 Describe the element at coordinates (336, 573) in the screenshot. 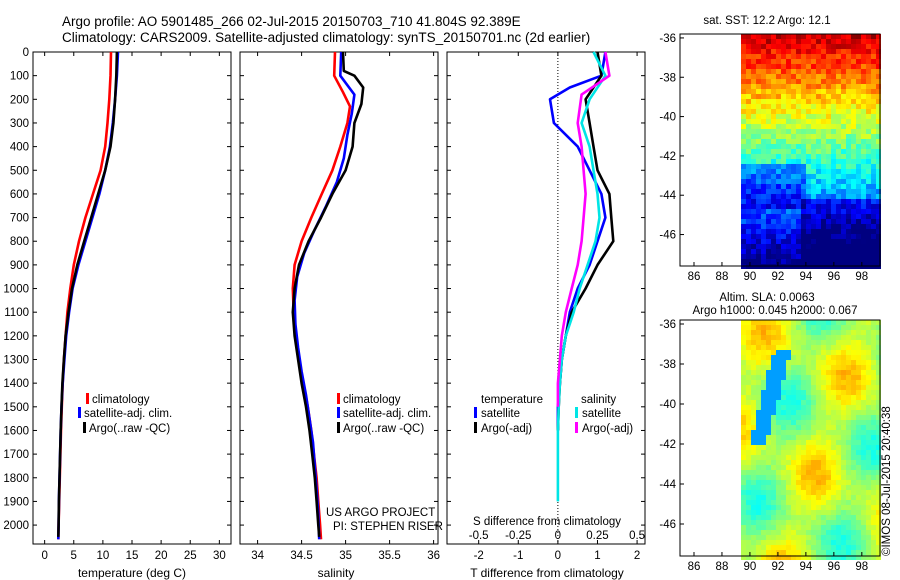

I see `salinity-xlabel: salinity` at that location.